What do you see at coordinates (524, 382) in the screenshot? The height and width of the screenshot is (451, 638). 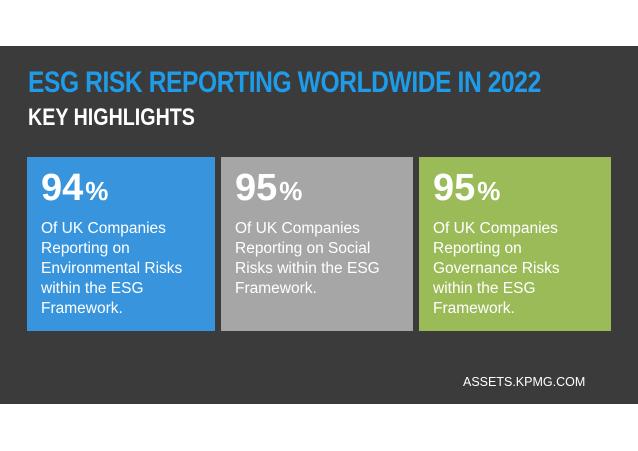 I see `source-credit: ASSETS.KPMG.COM` at bounding box center [524, 382].